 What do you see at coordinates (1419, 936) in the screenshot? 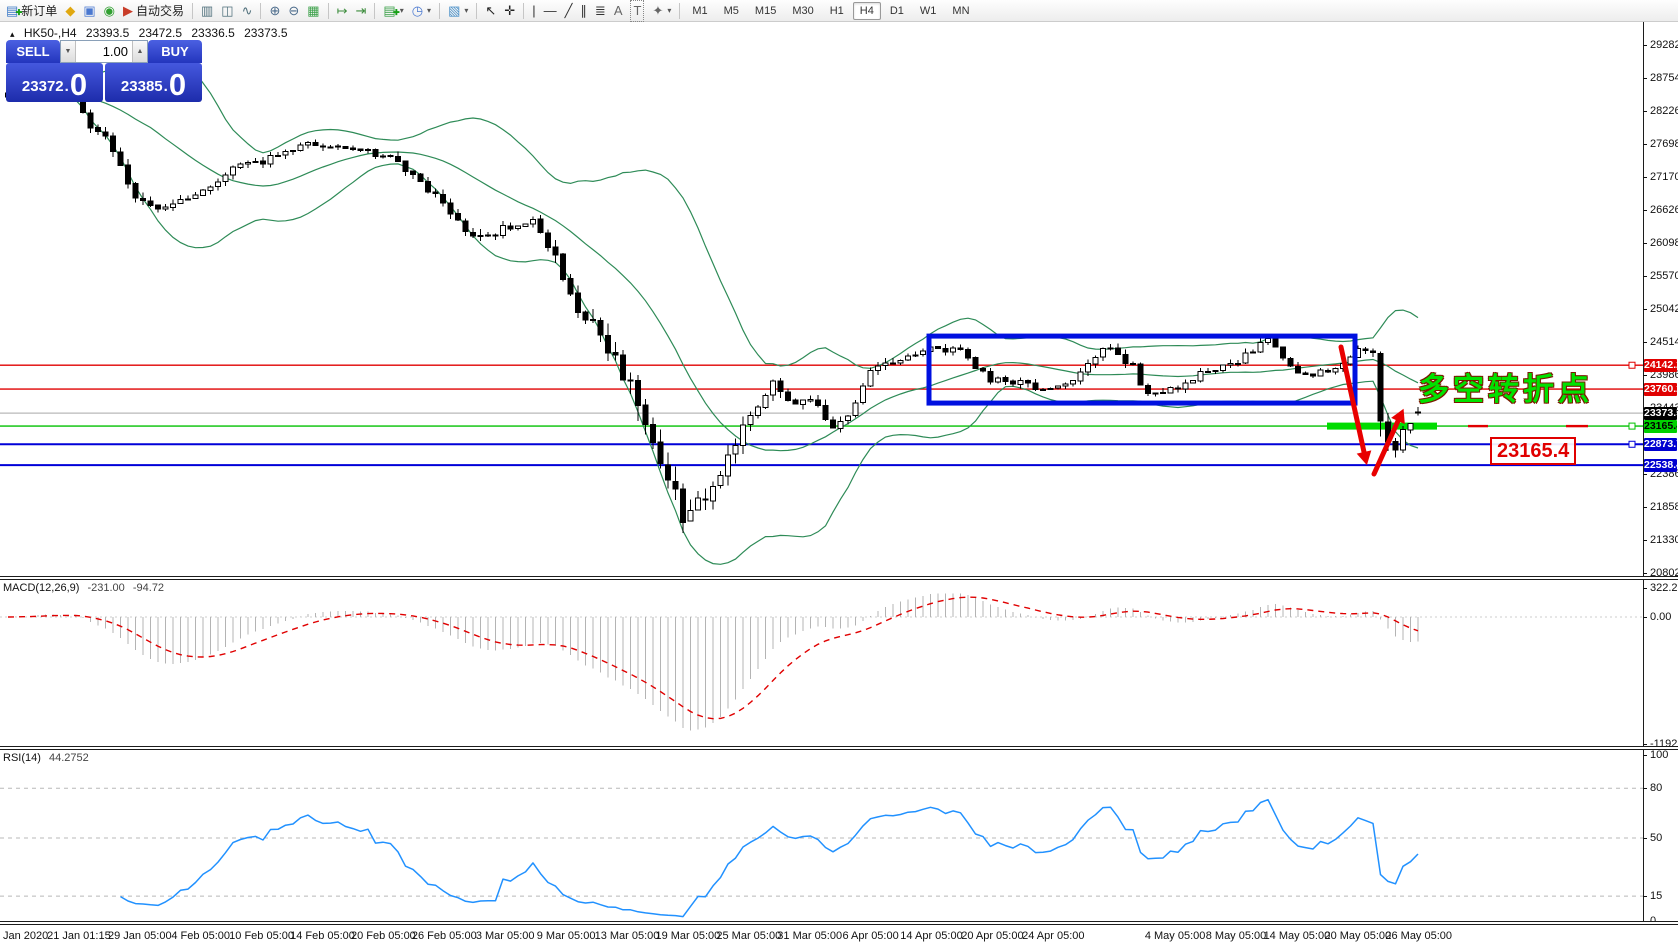
I see `time-axis-label: 26 May 05:00` at bounding box center [1419, 936].